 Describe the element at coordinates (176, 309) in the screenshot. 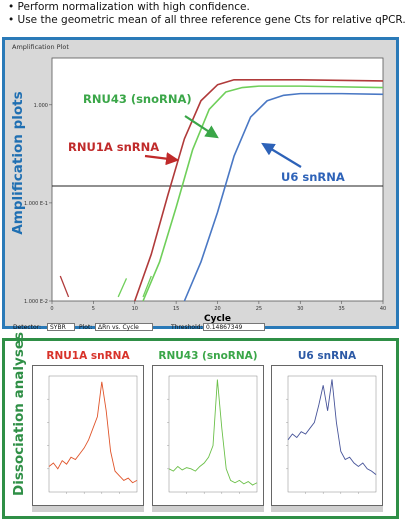

I see `x-tick-label: 15` at that location.